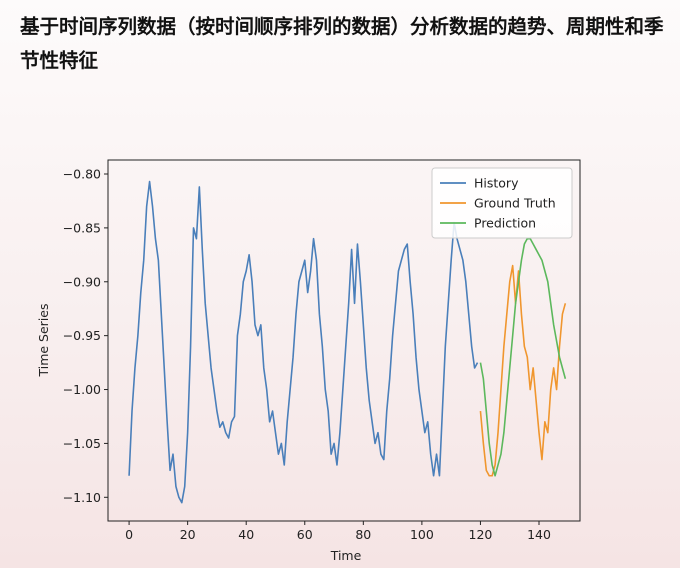 This screenshot has height=568, width=680. I want to click on legend-label: Ground Truth, so click(515, 203).